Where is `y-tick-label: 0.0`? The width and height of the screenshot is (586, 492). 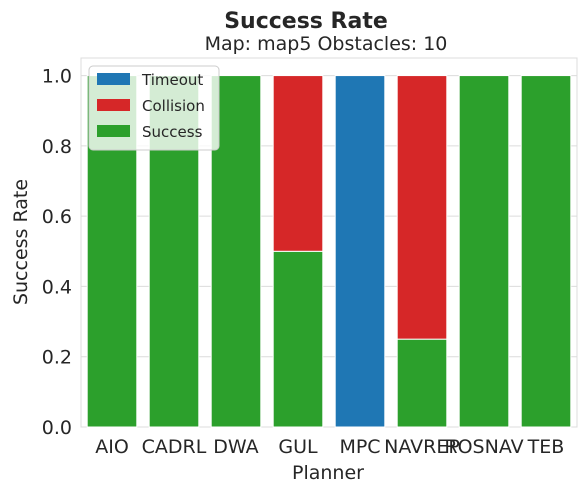 y-tick-label: 0.0 is located at coordinates (57, 428).